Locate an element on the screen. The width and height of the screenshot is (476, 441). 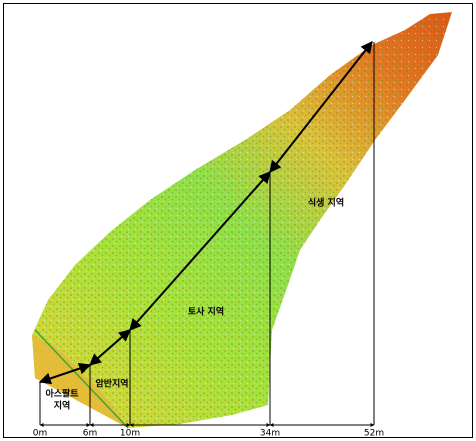
region-label: 지역 is located at coordinates (62, 406).